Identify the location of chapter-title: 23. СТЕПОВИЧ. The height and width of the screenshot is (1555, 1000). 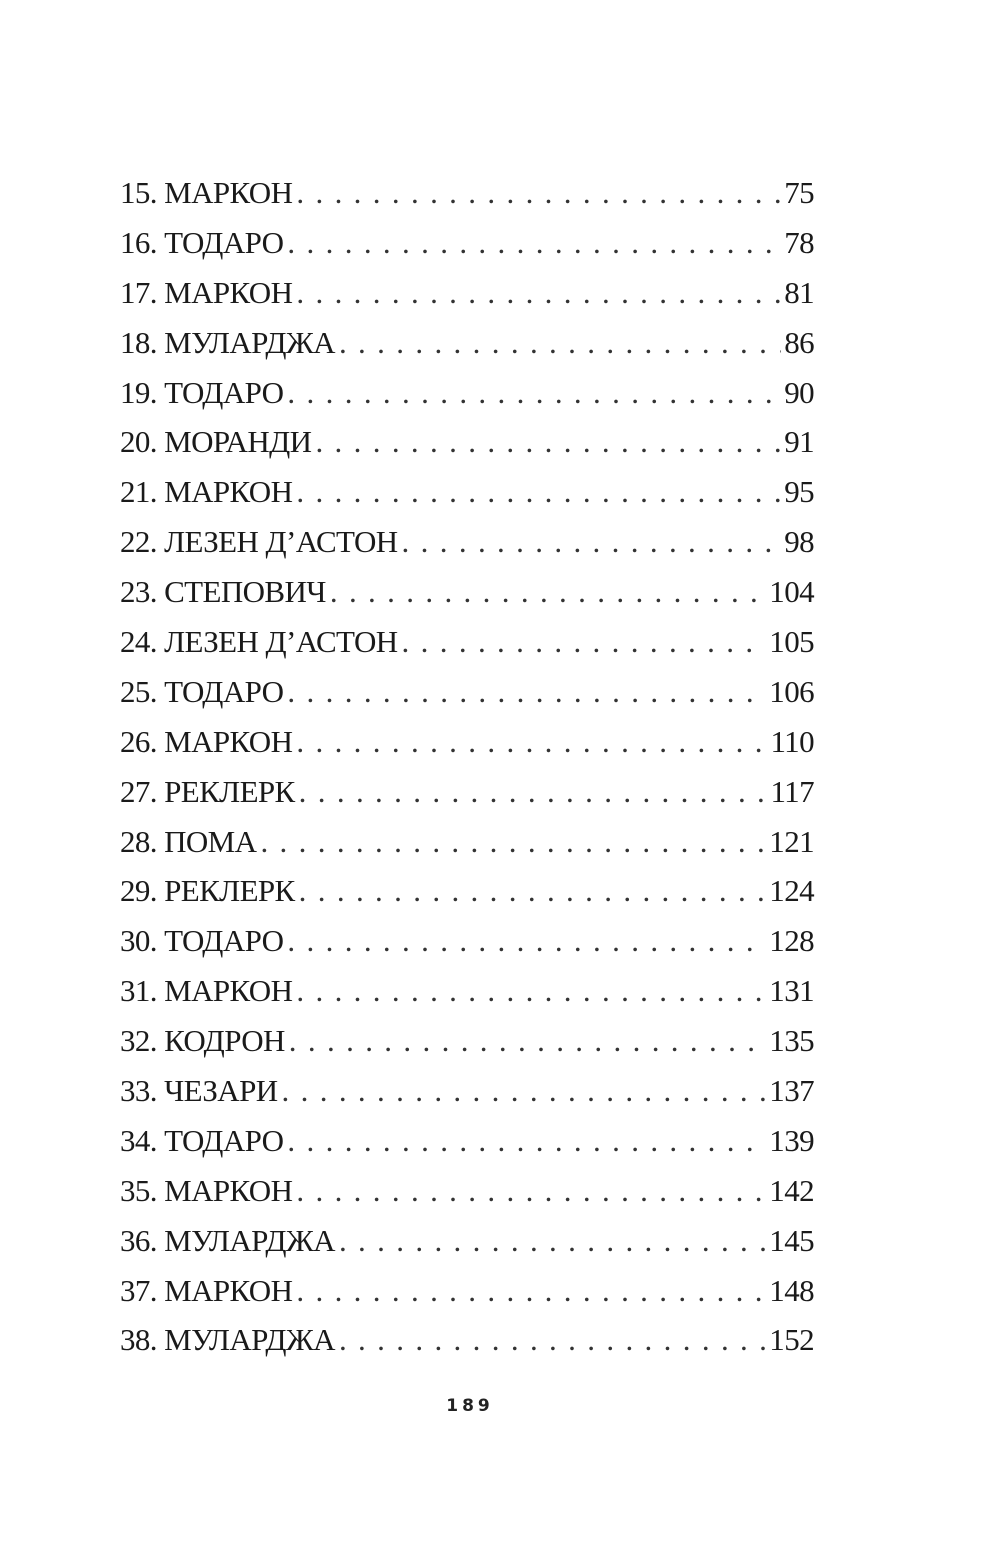
(223, 592).